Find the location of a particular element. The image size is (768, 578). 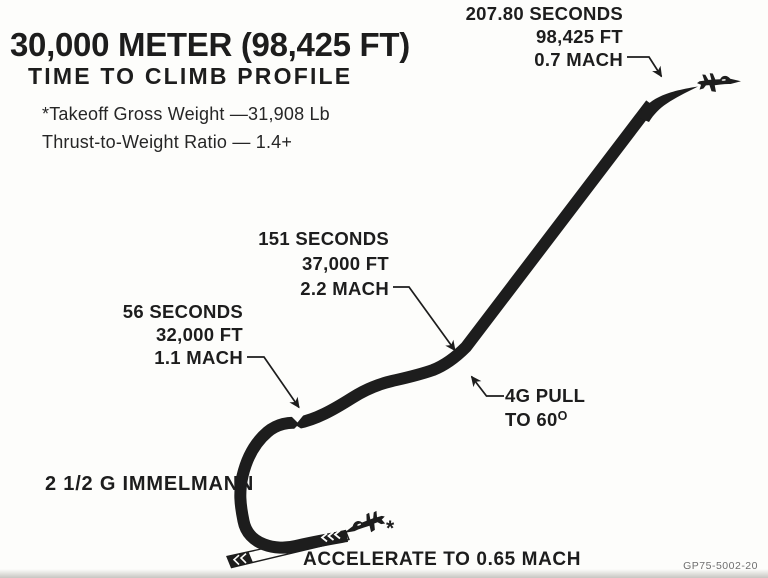

leader-line-pull is located at coordinates (487, 386).